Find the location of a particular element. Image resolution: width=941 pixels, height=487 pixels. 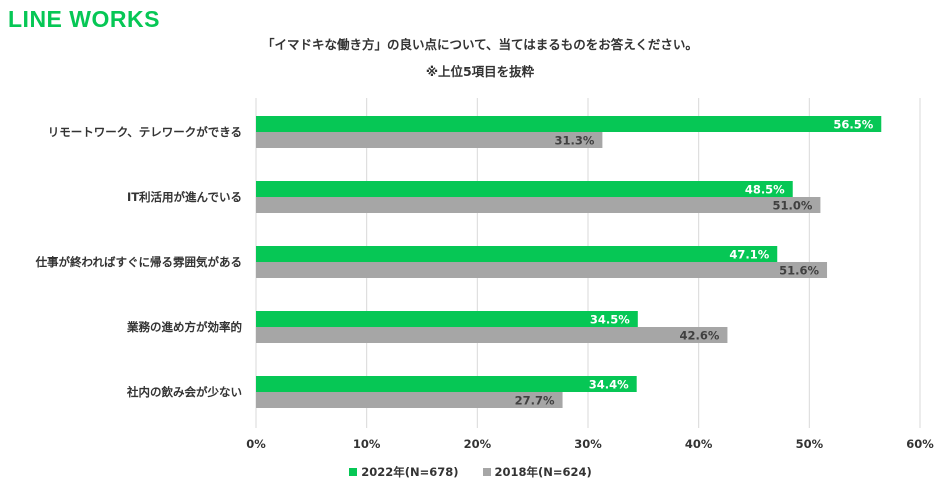

data-label-2018: 51.0% is located at coordinates (792, 206).